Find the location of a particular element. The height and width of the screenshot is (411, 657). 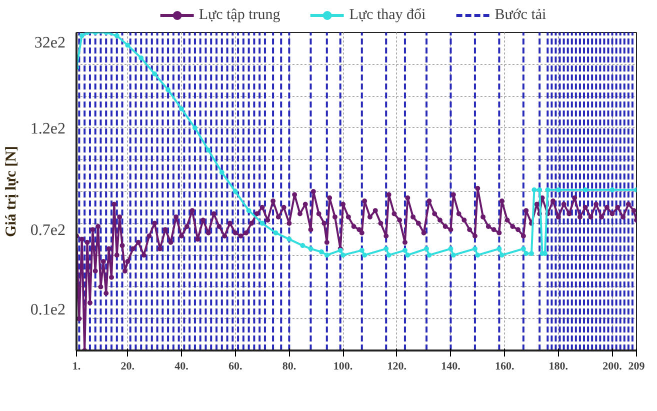

text: 0.1e2 is located at coordinates (48, 310).